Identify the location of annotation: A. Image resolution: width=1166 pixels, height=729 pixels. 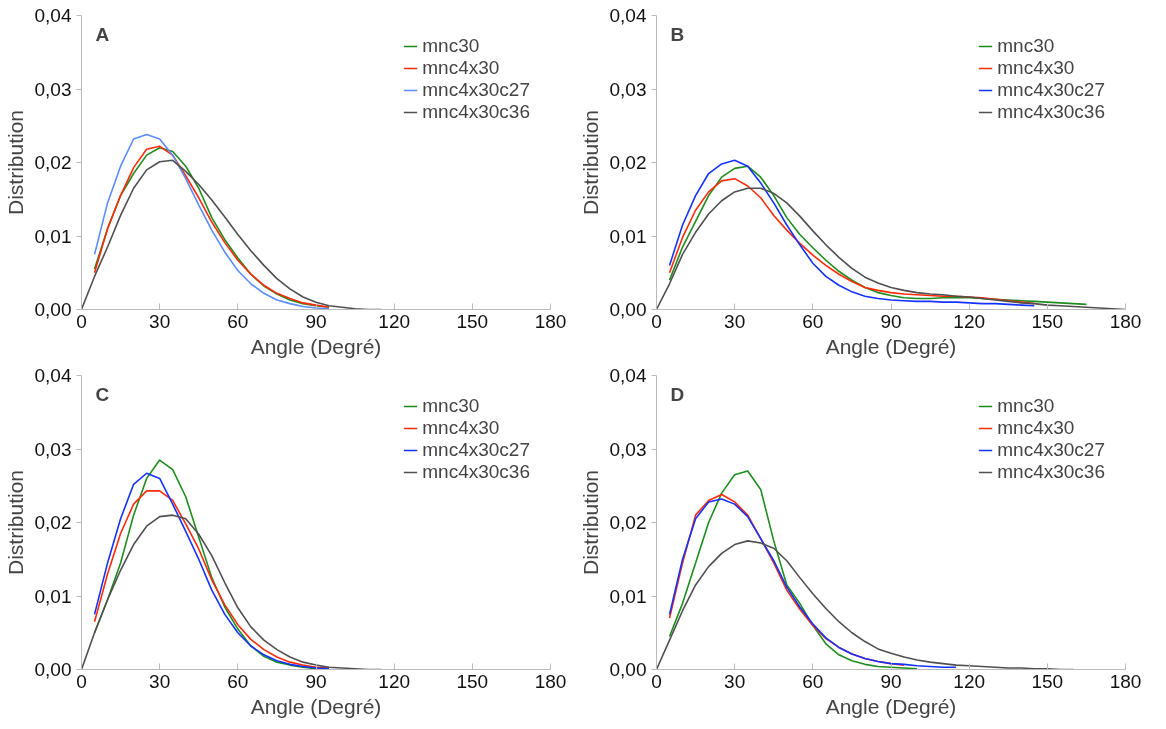
(102, 34).